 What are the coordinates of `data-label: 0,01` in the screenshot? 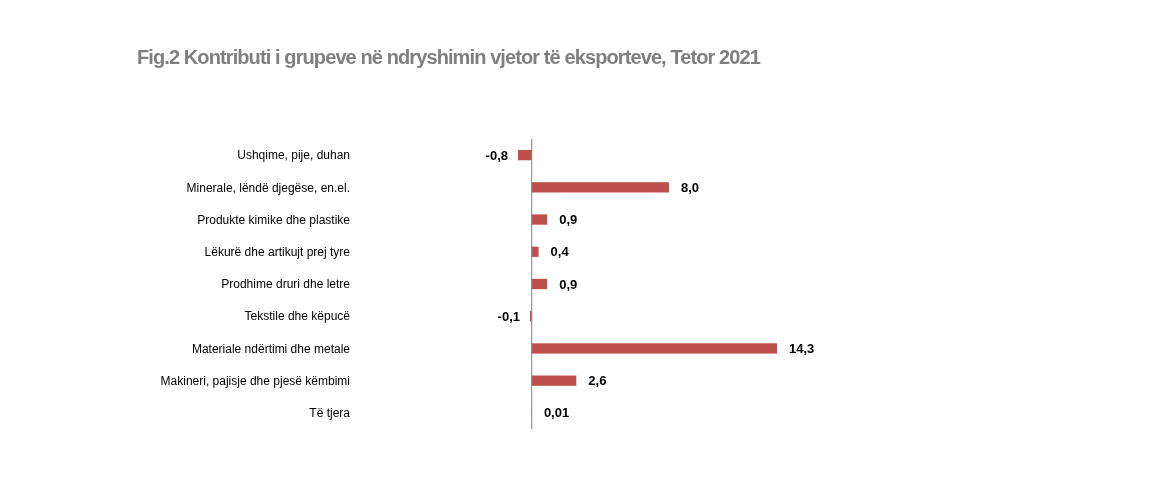 It's located at (556, 413).